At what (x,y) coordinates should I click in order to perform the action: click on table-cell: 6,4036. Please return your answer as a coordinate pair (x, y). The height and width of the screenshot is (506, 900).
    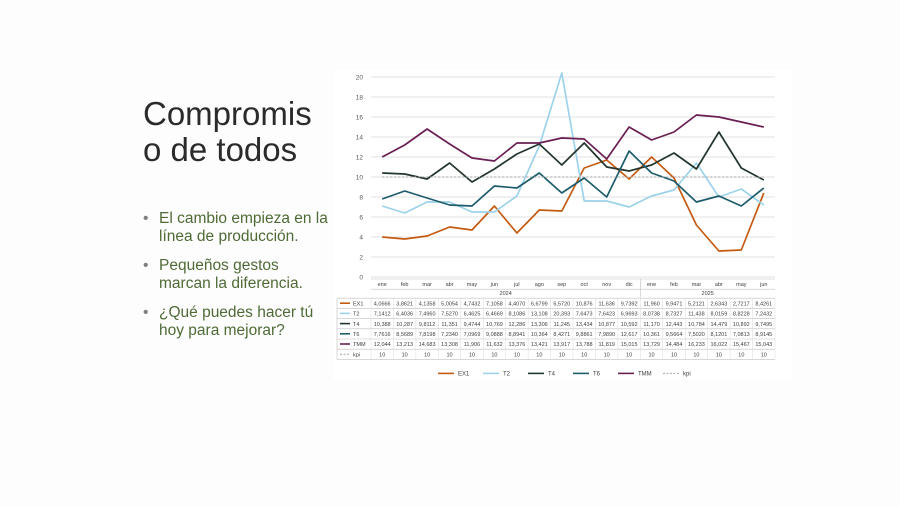
    Looking at the image, I should click on (404, 315).